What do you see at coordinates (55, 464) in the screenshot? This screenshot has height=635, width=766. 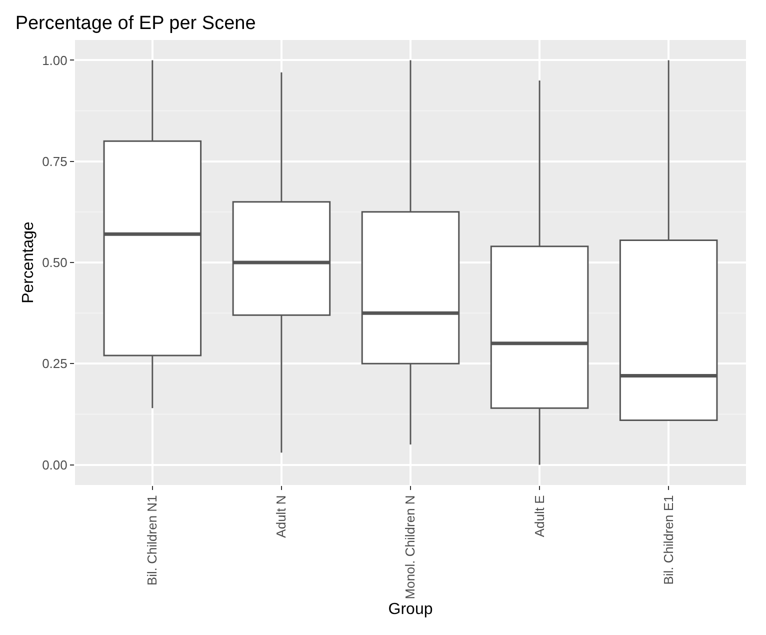 I see `y-tick-label: 0.00` at bounding box center [55, 464].